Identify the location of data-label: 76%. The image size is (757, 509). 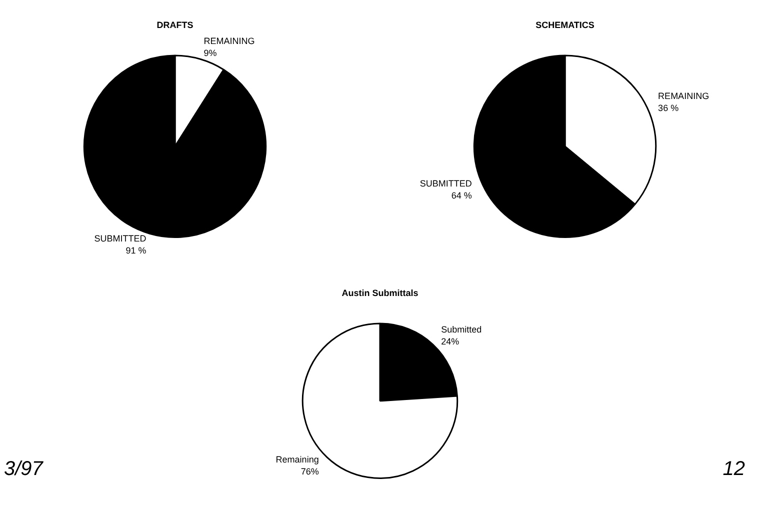
(309, 471).